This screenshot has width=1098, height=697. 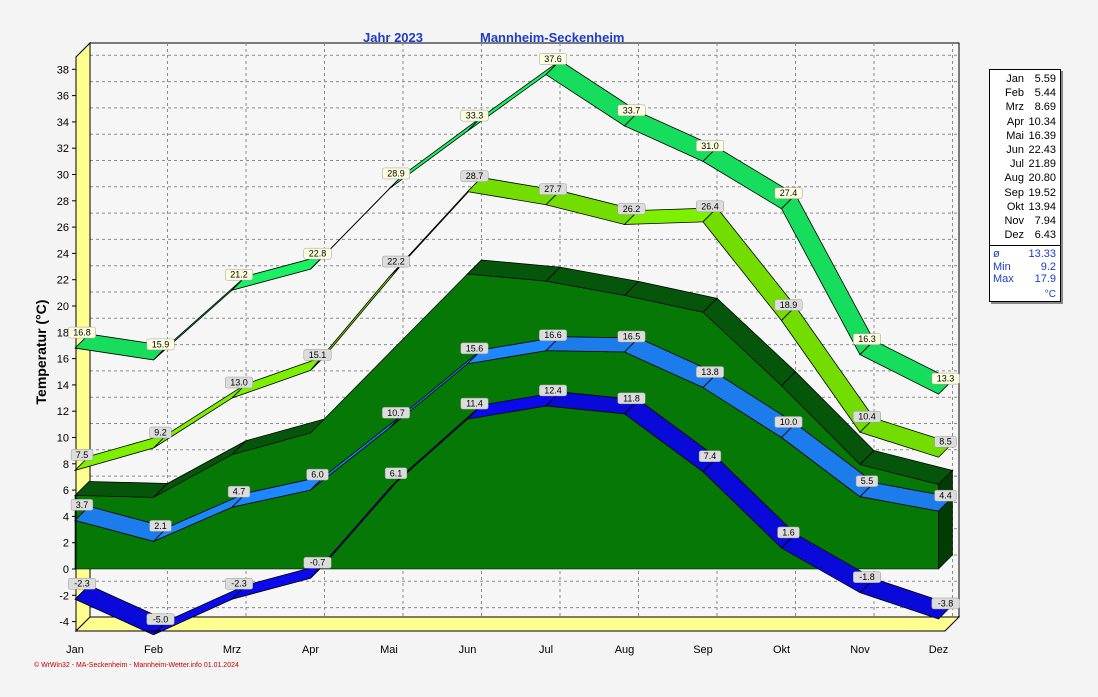 I want to click on legend-month-label: Apr, so click(x=1015, y=121).